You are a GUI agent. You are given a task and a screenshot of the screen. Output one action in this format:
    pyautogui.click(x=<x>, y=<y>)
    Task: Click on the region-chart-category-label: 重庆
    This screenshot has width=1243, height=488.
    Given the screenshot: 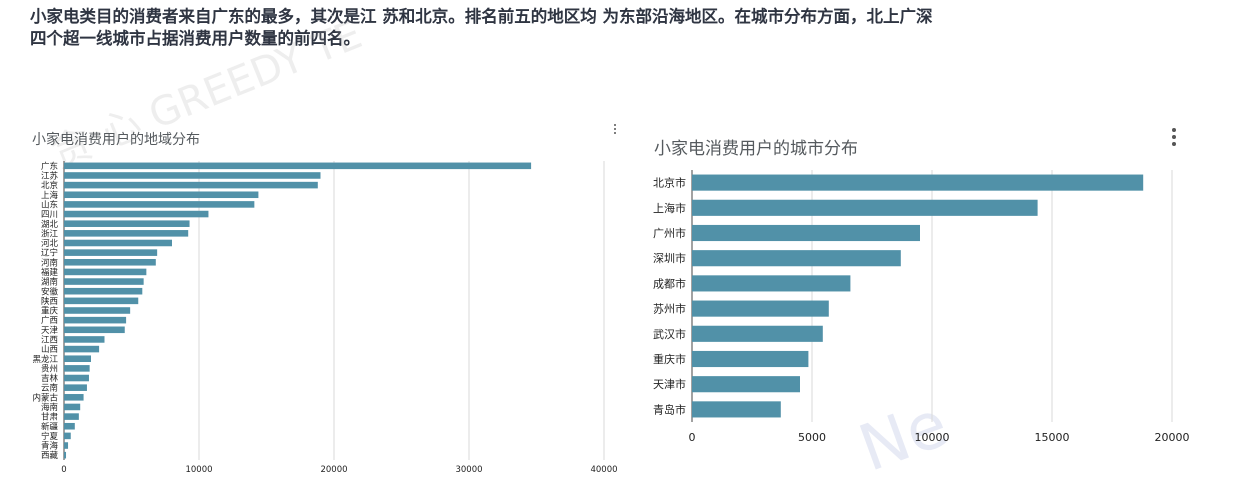 What is the action you would take?
    pyautogui.click(x=50, y=311)
    